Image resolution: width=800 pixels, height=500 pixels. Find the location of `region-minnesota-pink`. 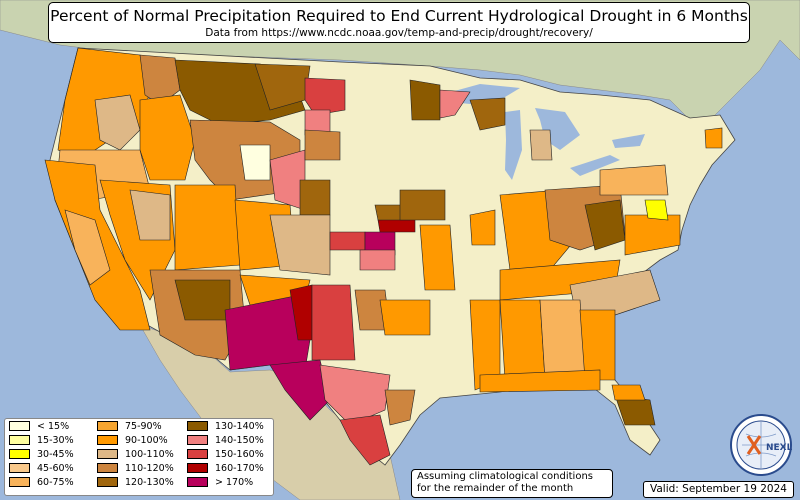

region-minnesota-pink is located at coordinates (455, 104).